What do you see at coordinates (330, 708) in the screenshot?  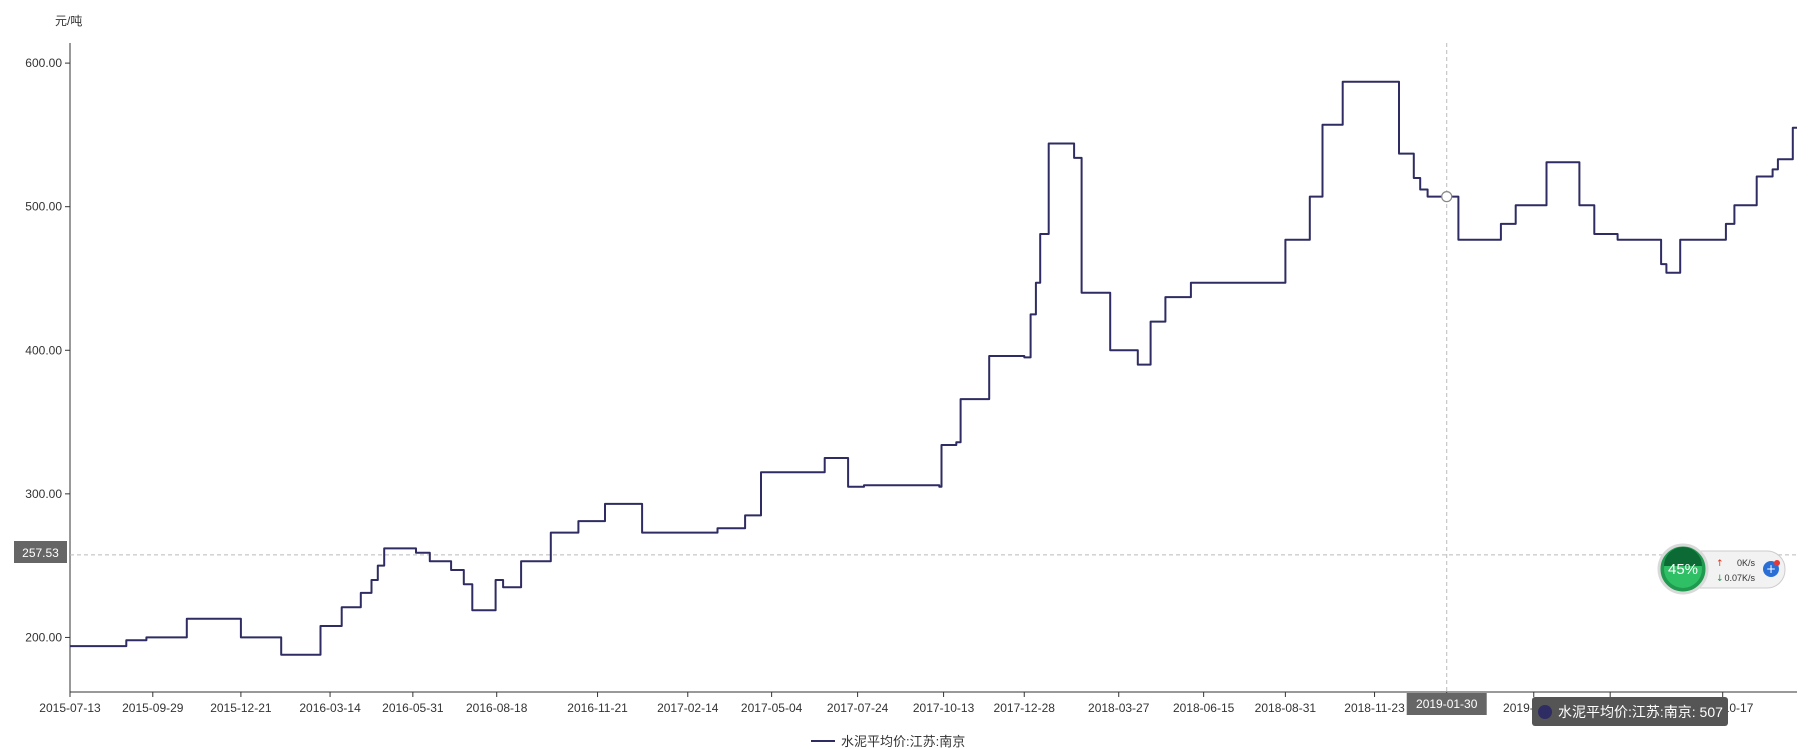 I see `x-tick-label: 2016-03-14` at bounding box center [330, 708].